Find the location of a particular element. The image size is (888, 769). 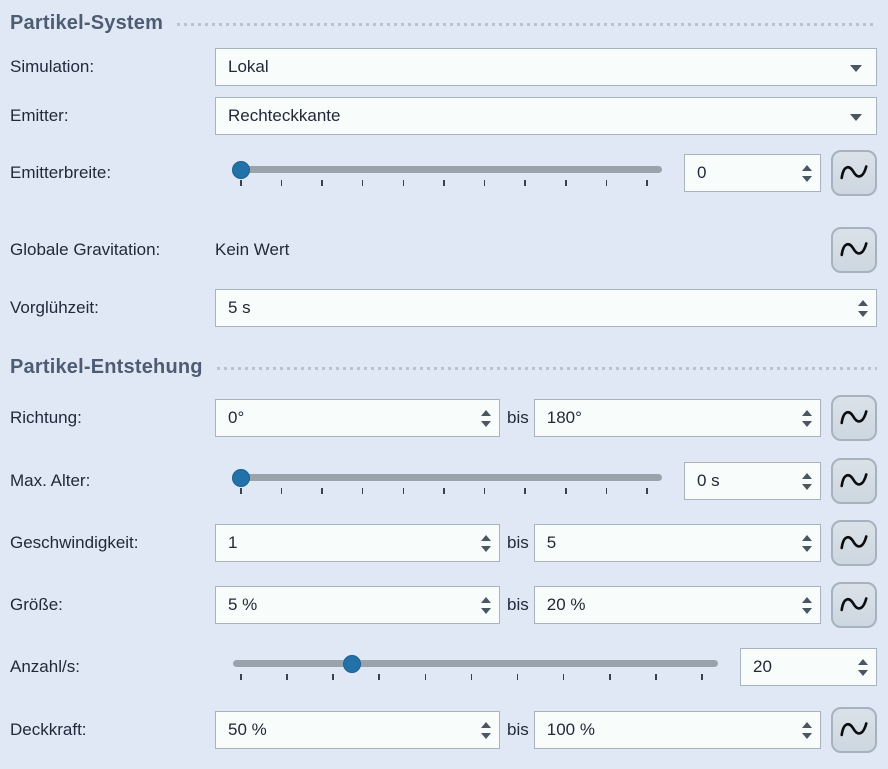

max-alter-spinbox: 0 s is located at coordinates (752, 481).